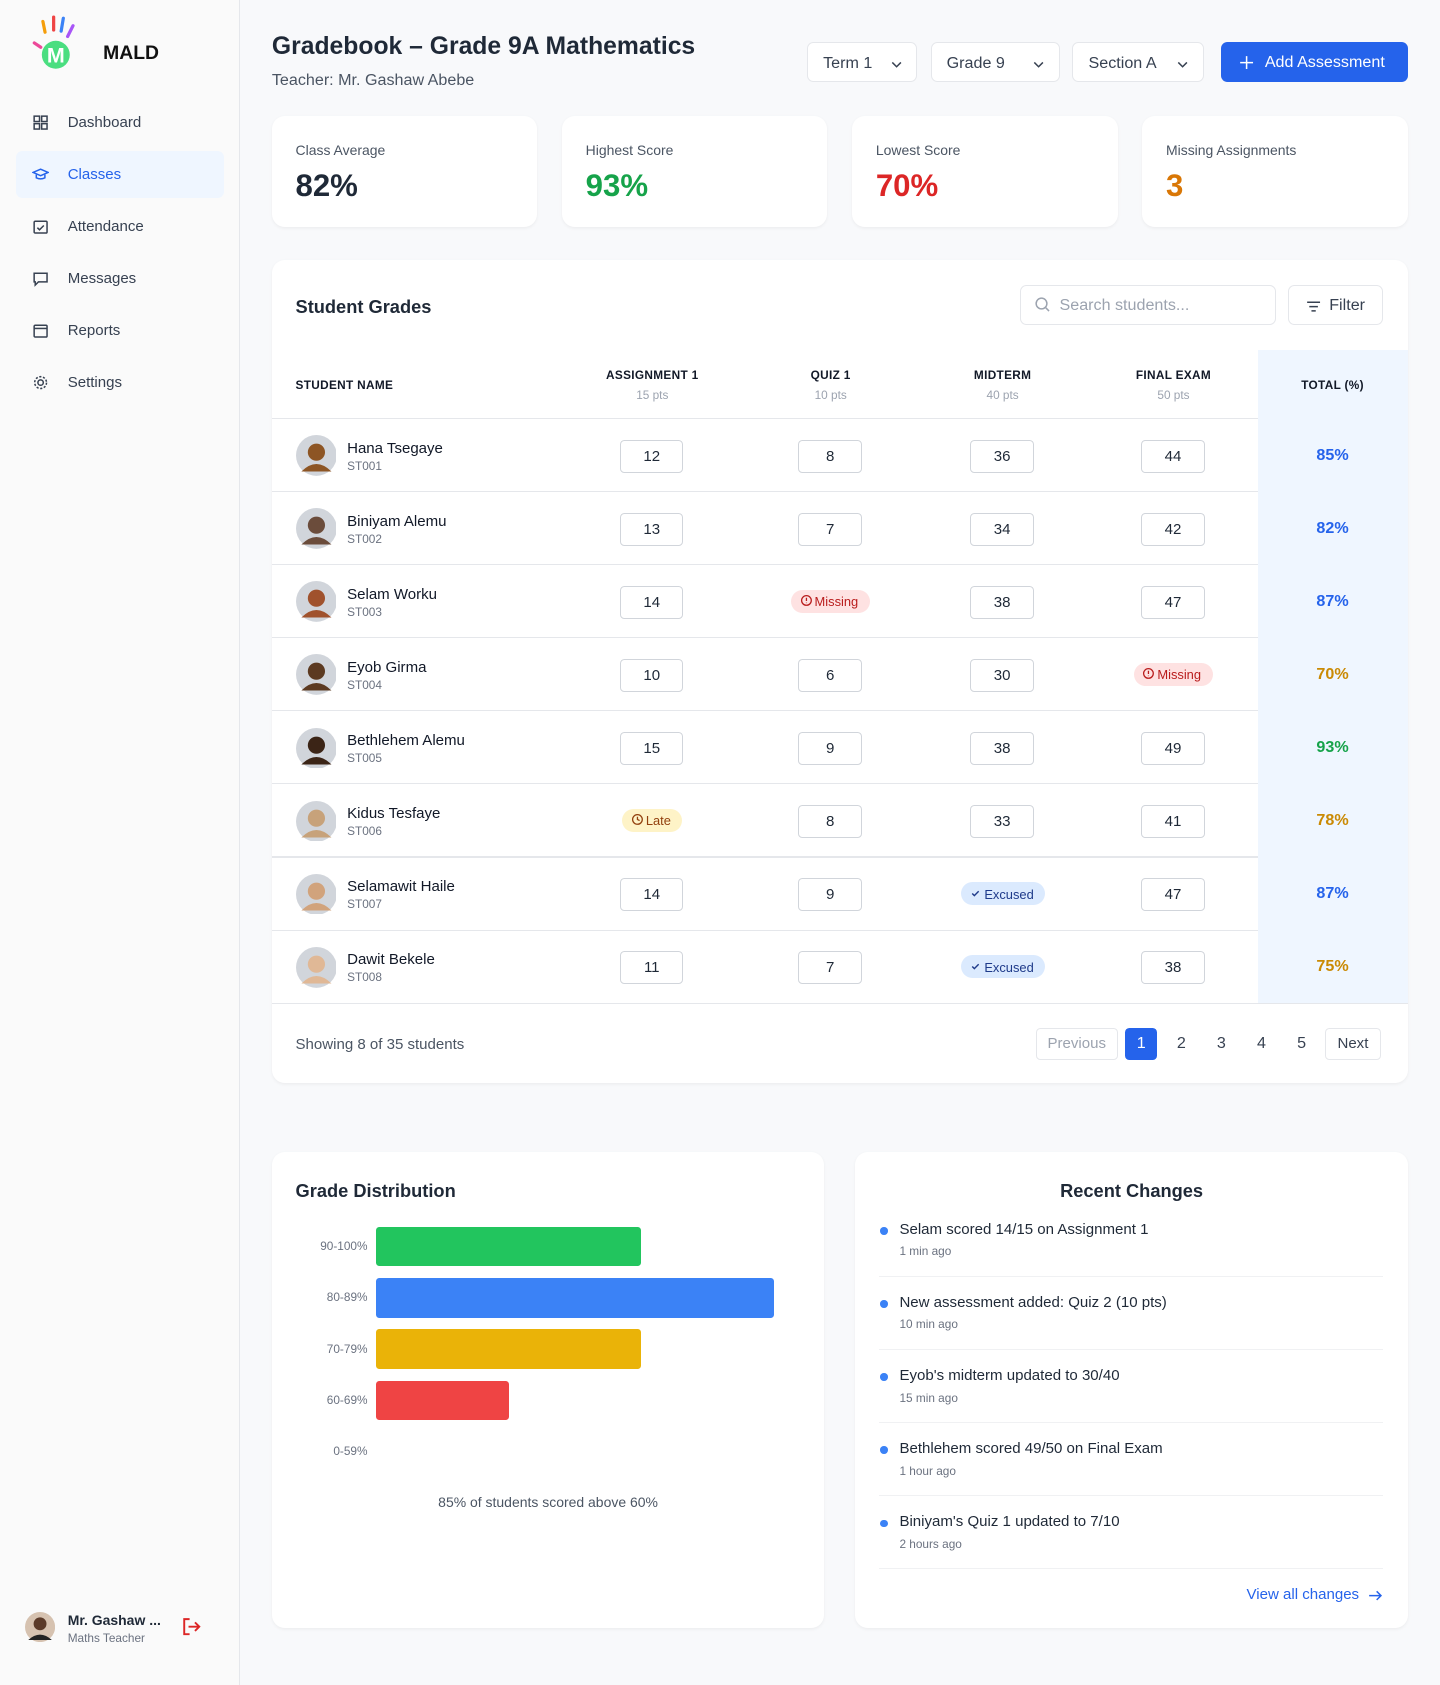 The image size is (1440, 1685). I want to click on score-input: 11, so click(652, 968).